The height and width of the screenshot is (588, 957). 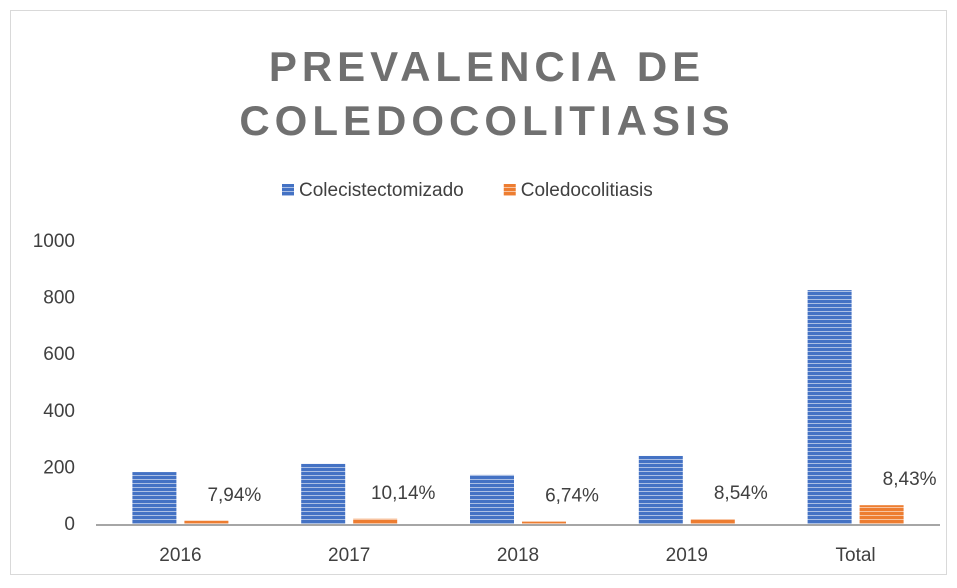 I want to click on chart-title: COLEDOCOLITIASIS, so click(x=486, y=120).